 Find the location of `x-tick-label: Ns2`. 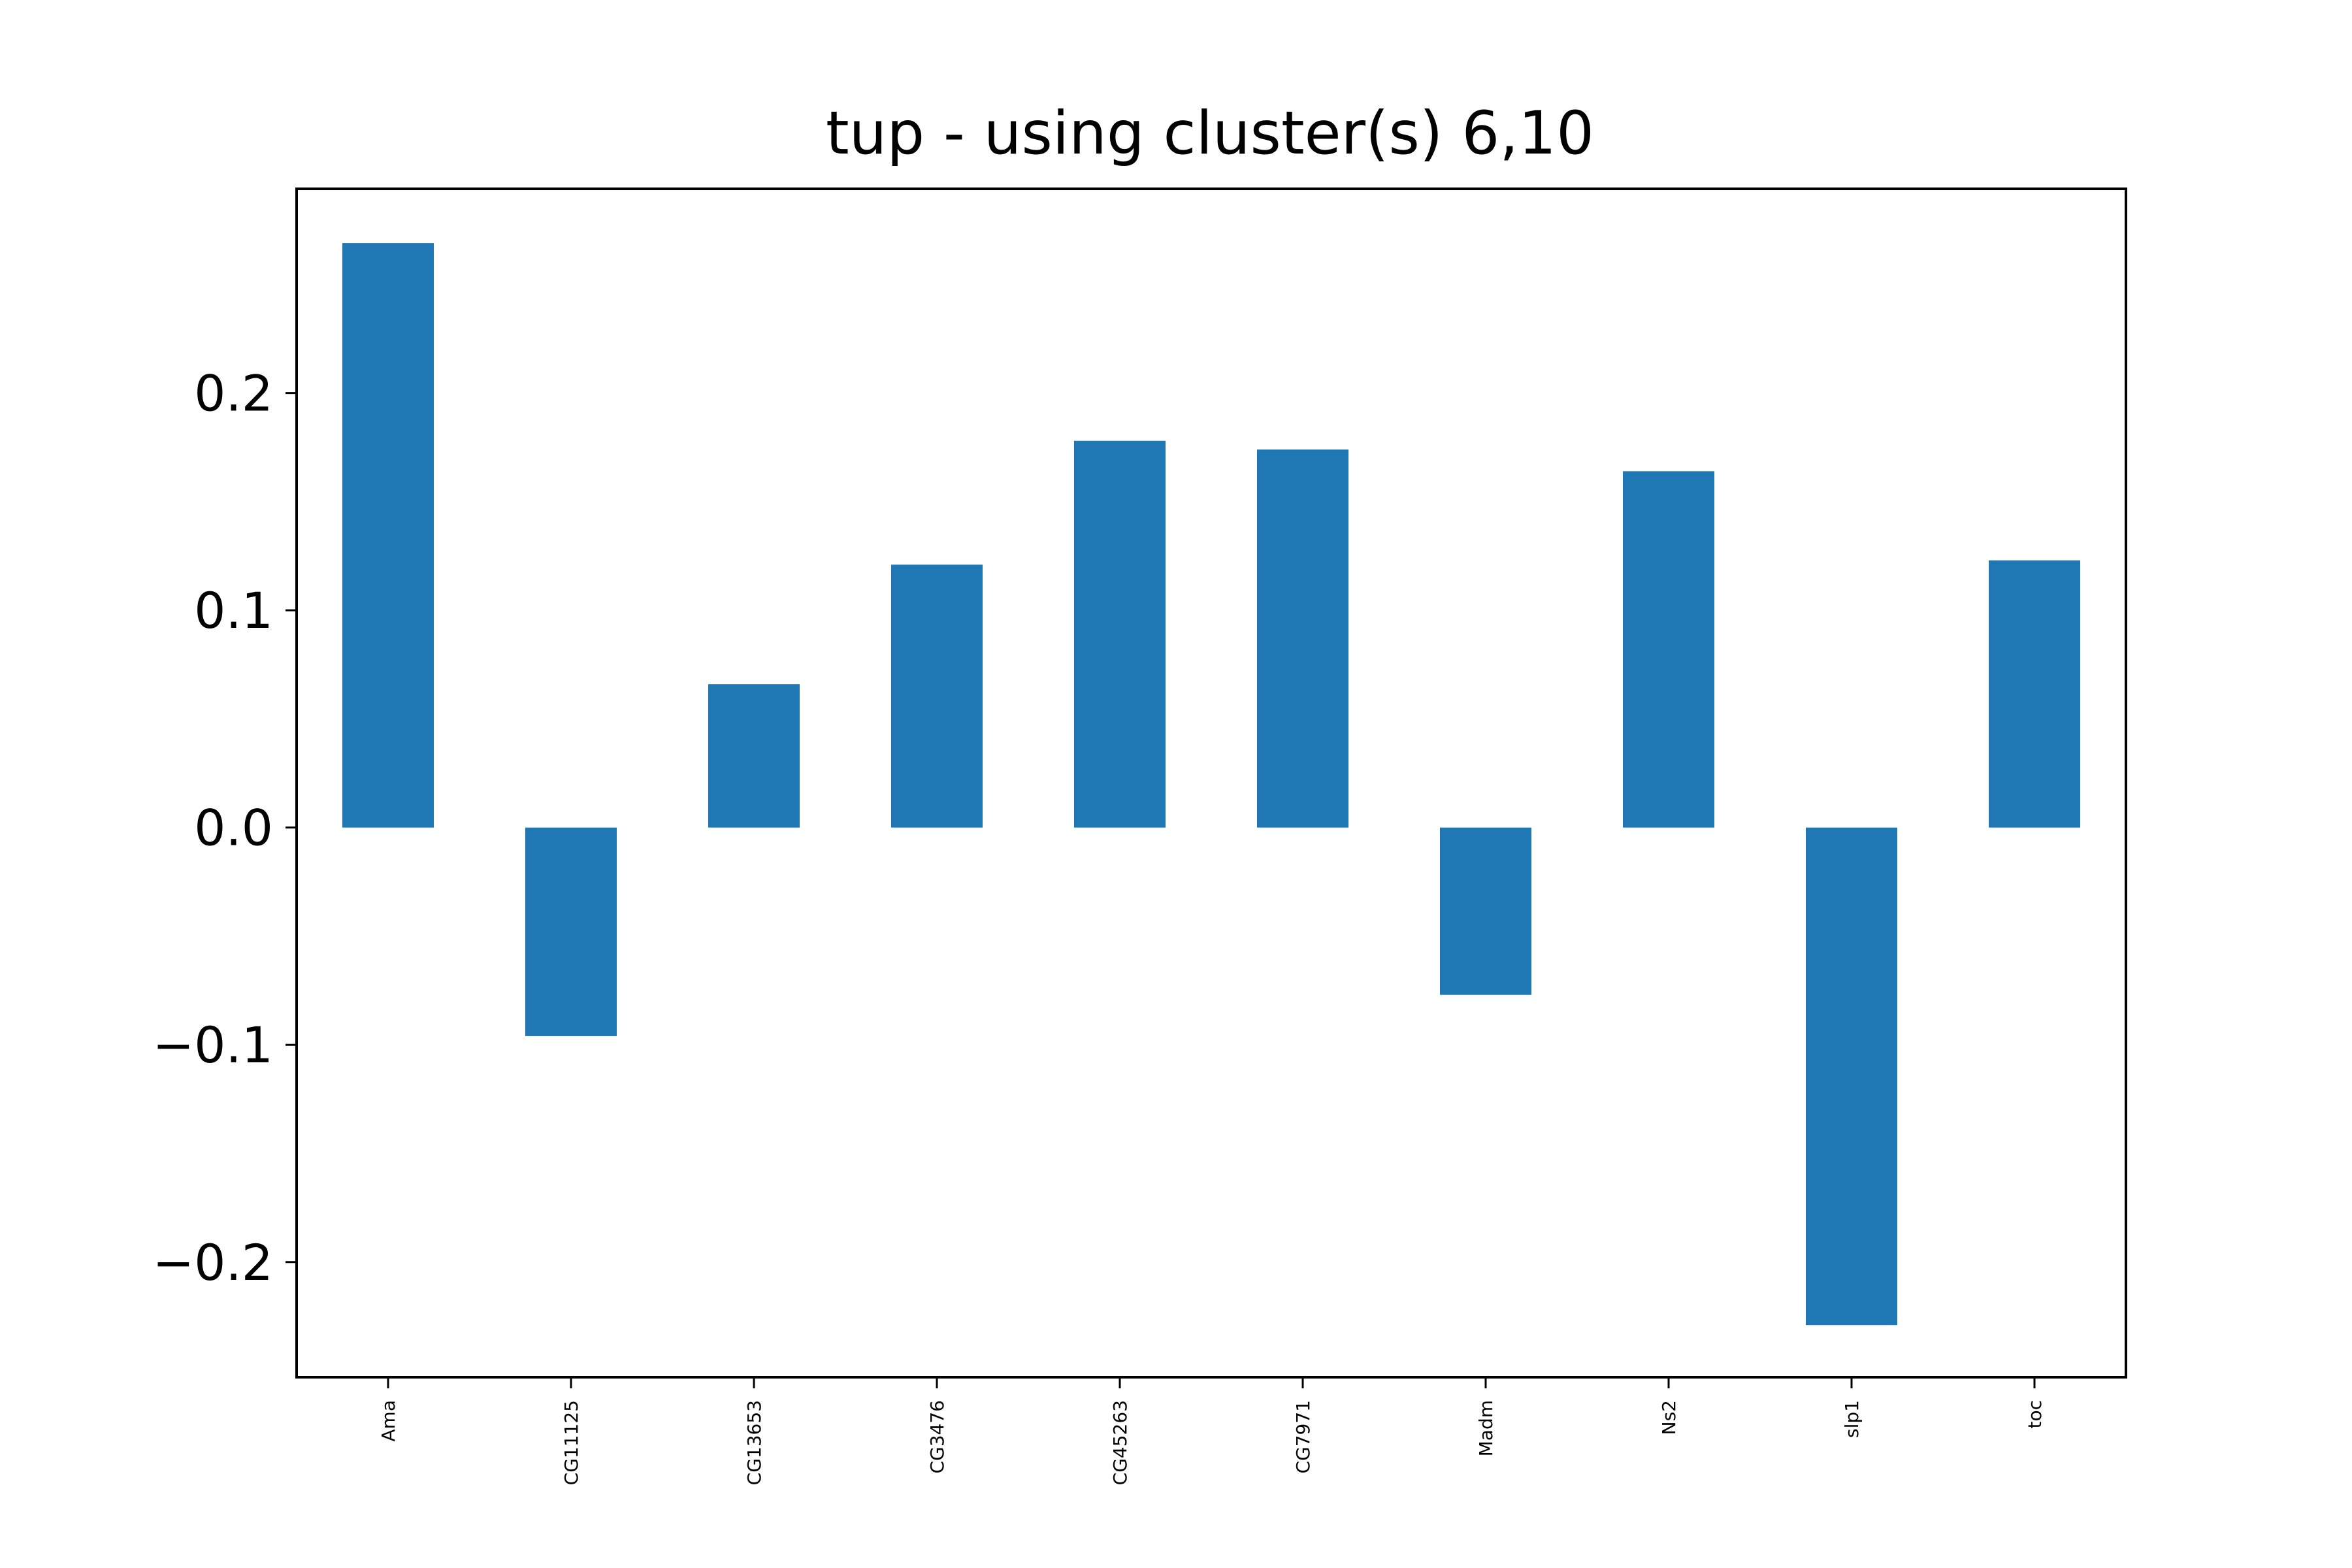

x-tick-label: Ns2 is located at coordinates (1669, 1417).